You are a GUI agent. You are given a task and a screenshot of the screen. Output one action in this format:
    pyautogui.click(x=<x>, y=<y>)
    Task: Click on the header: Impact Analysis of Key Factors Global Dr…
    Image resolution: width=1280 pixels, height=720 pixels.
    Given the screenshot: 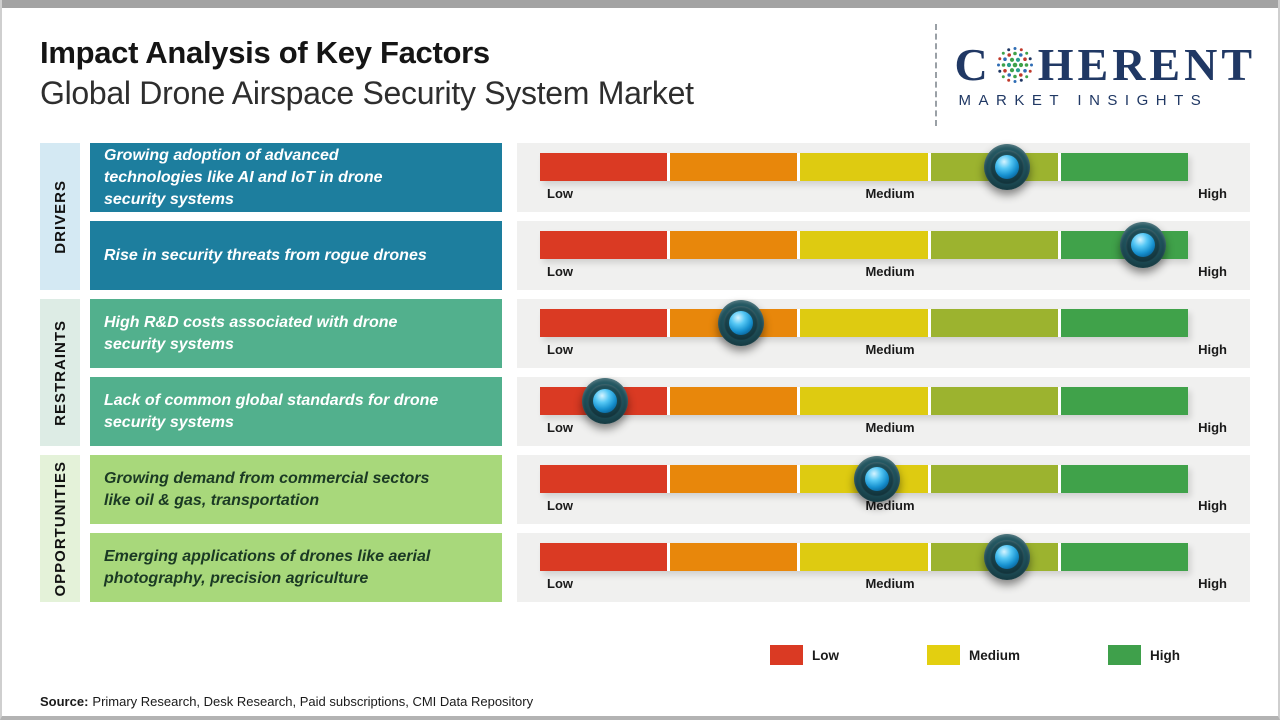 What is the action you would take?
    pyautogui.click(x=367, y=74)
    